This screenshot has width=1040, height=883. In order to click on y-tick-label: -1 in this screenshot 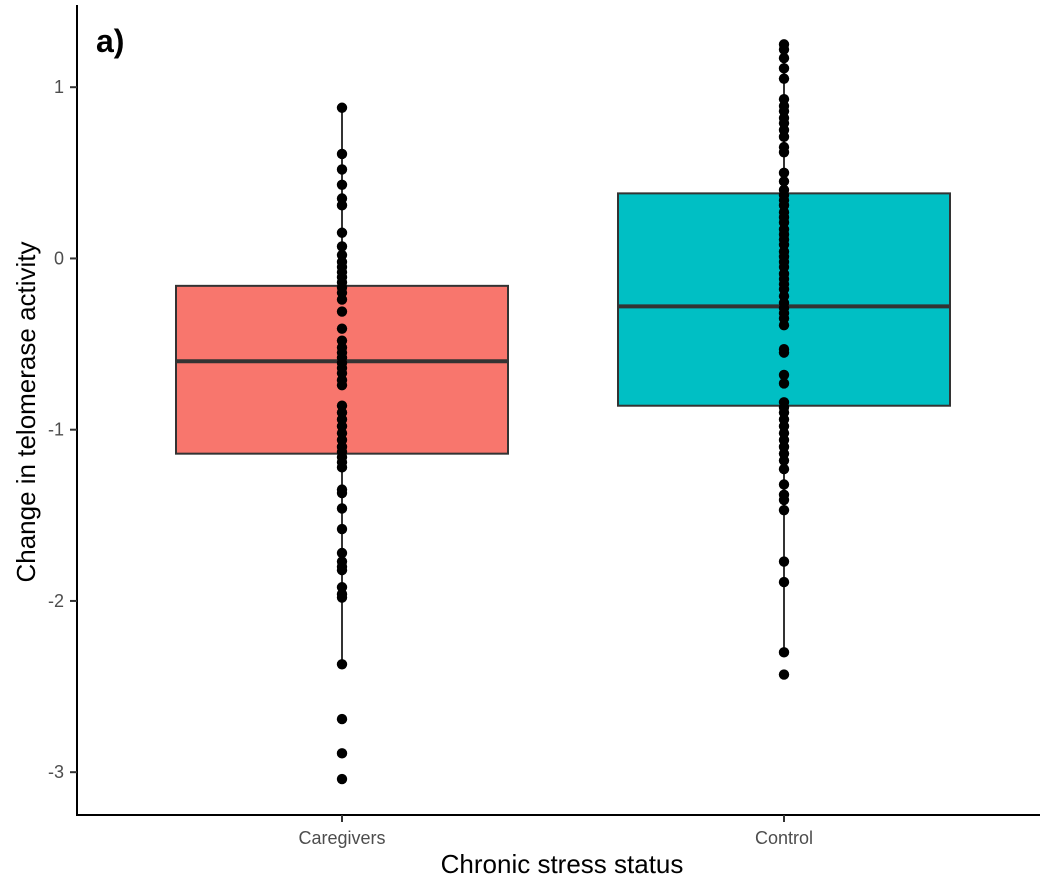, I will do `click(56, 430)`.